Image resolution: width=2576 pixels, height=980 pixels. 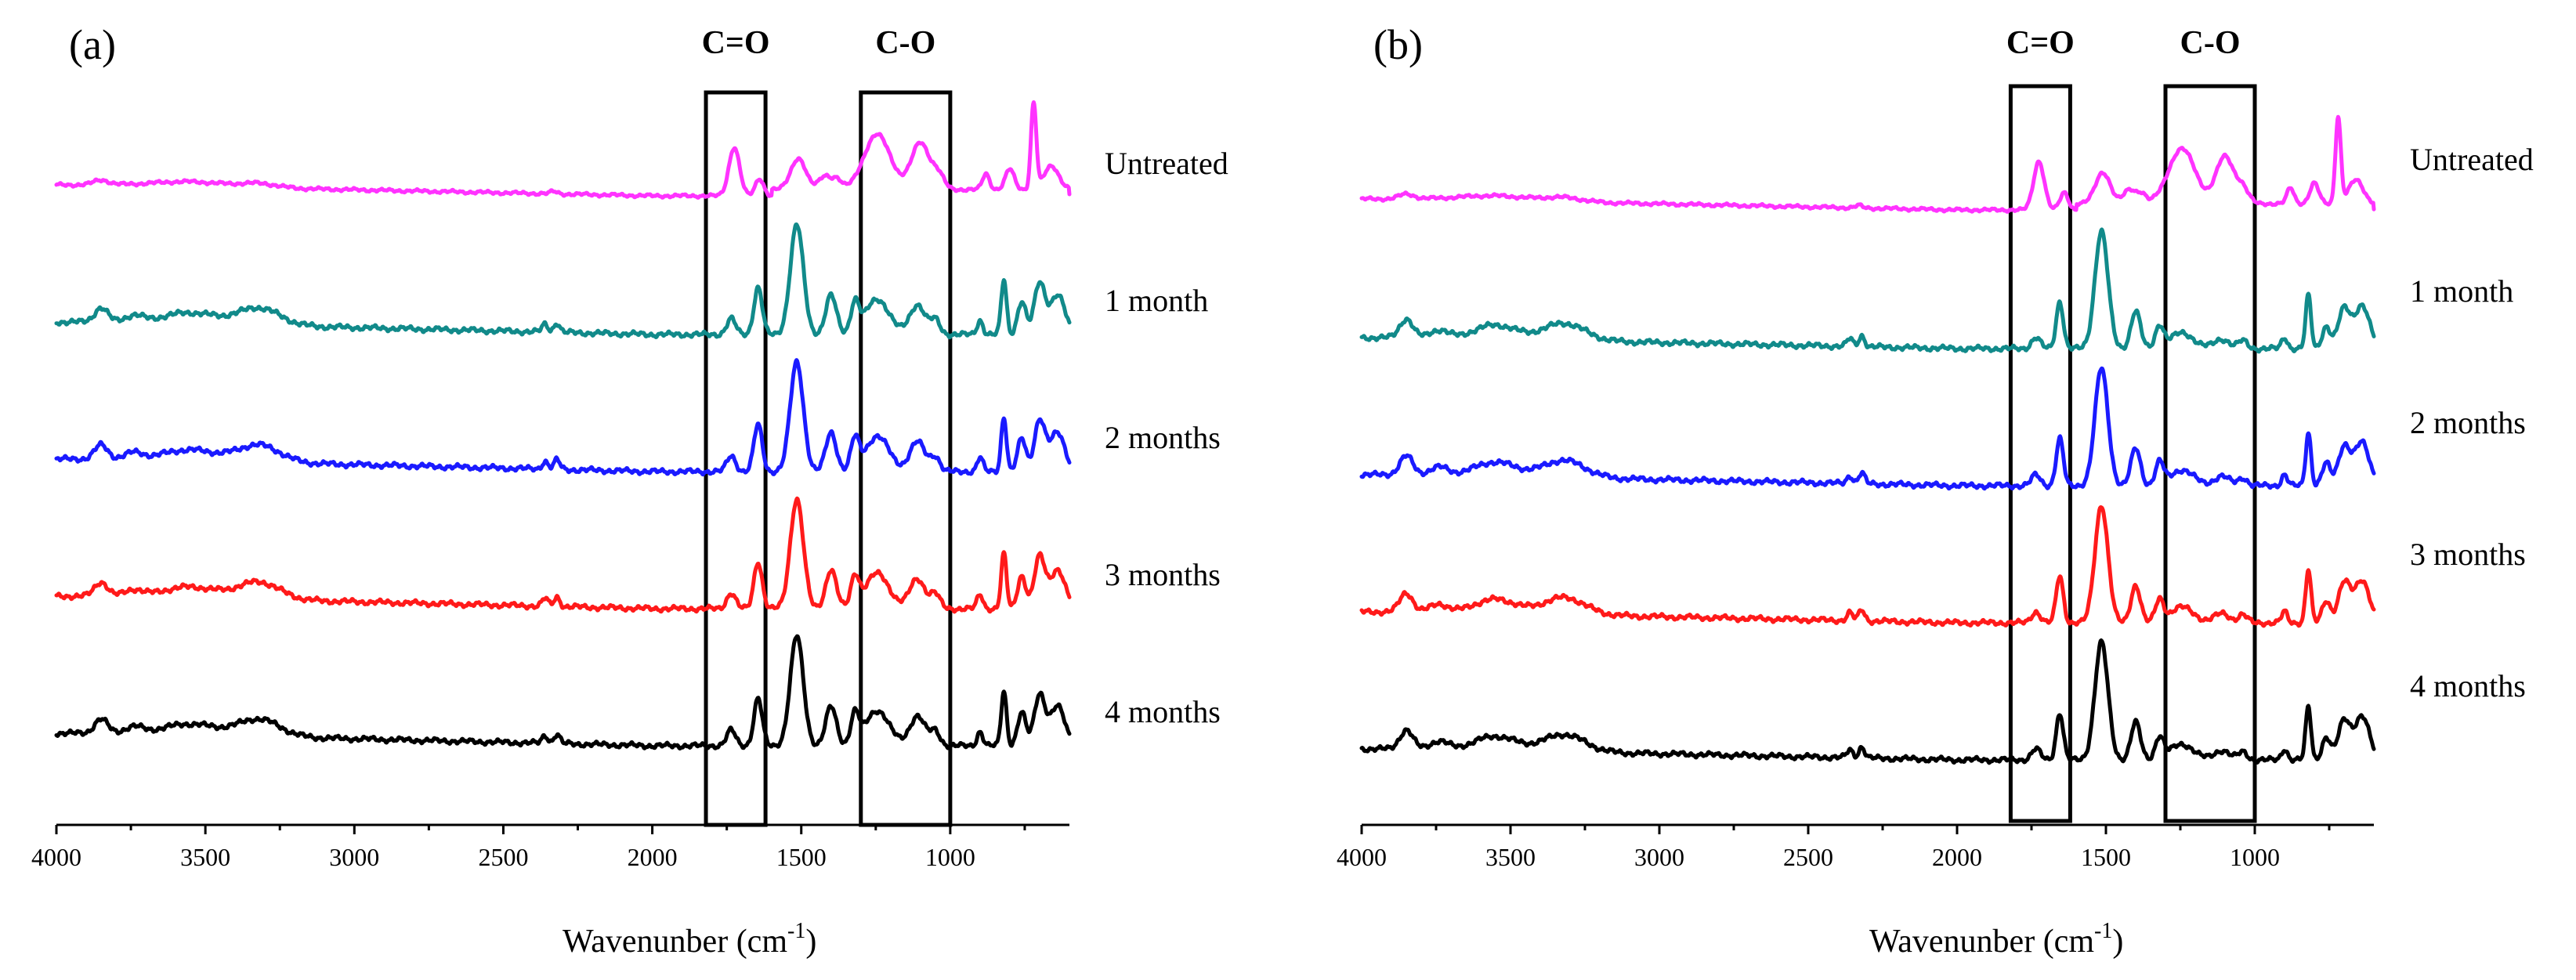 I want to click on panel-b-label: (b), so click(x=1398, y=45).